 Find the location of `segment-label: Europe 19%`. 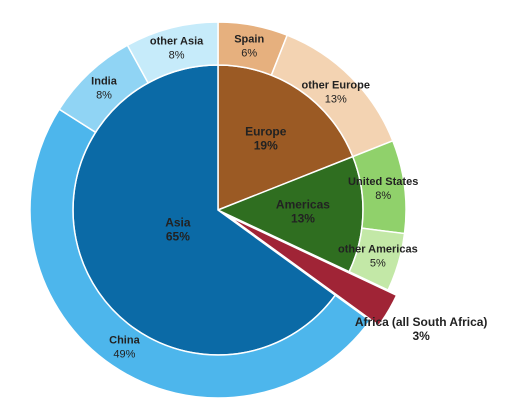

segment-label: Europe 19% is located at coordinates (266, 139).